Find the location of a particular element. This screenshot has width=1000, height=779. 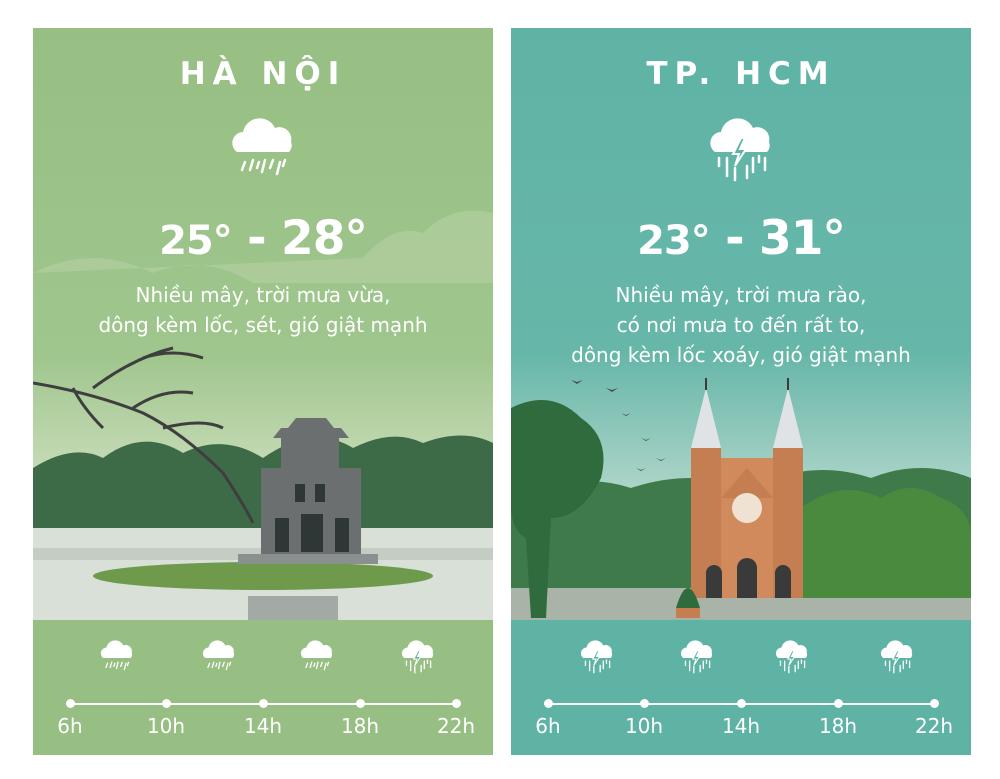

tree-branch is located at coordinates (144, 435).